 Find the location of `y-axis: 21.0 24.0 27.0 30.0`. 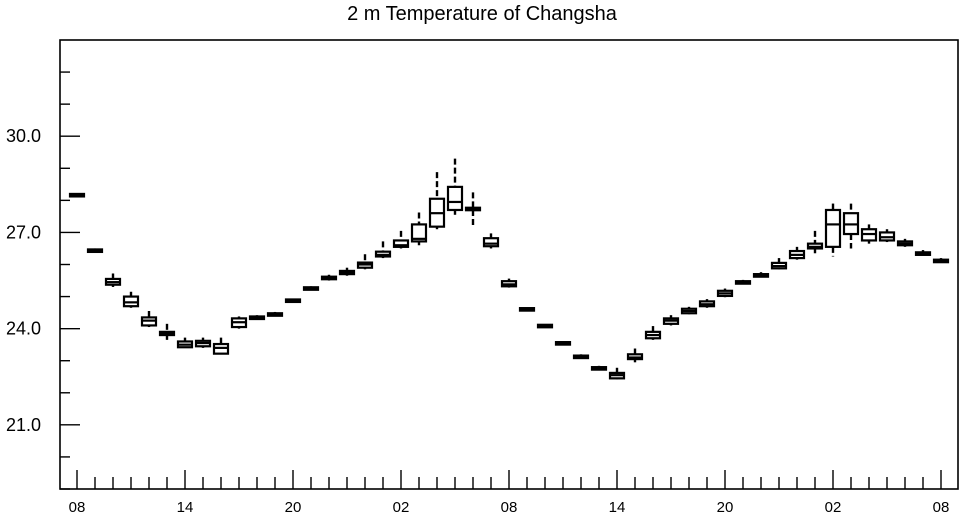

y-axis: 21.0 24.0 27.0 30.0 is located at coordinates (43, 280).